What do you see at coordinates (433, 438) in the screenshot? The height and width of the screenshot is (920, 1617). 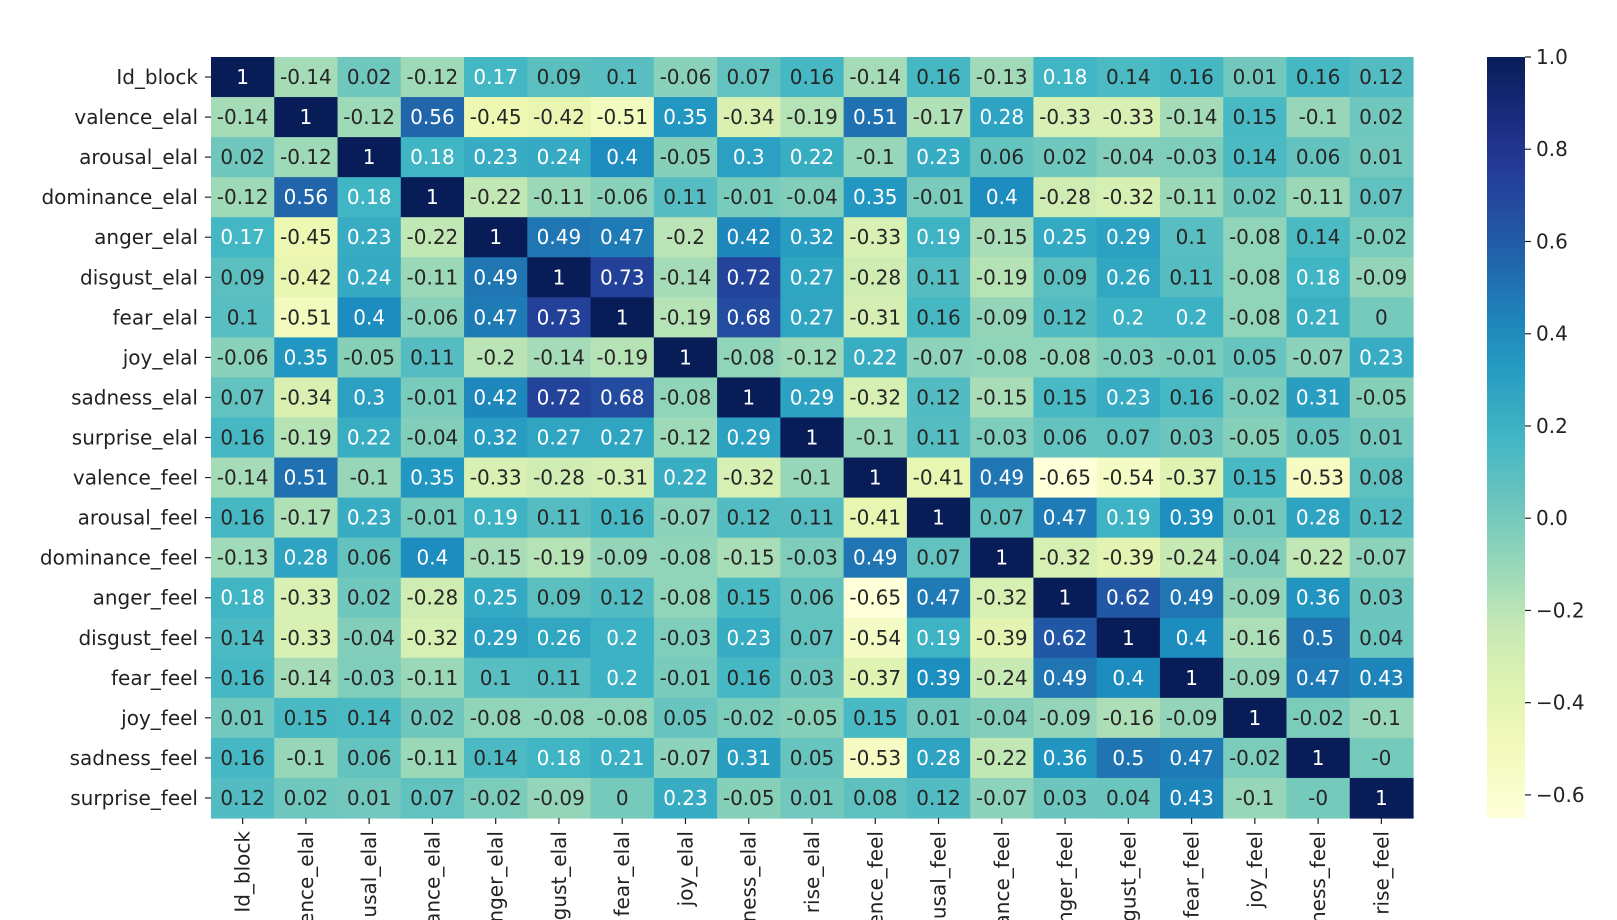 I see `cell-value-label: -0.04` at bounding box center [433, 438].